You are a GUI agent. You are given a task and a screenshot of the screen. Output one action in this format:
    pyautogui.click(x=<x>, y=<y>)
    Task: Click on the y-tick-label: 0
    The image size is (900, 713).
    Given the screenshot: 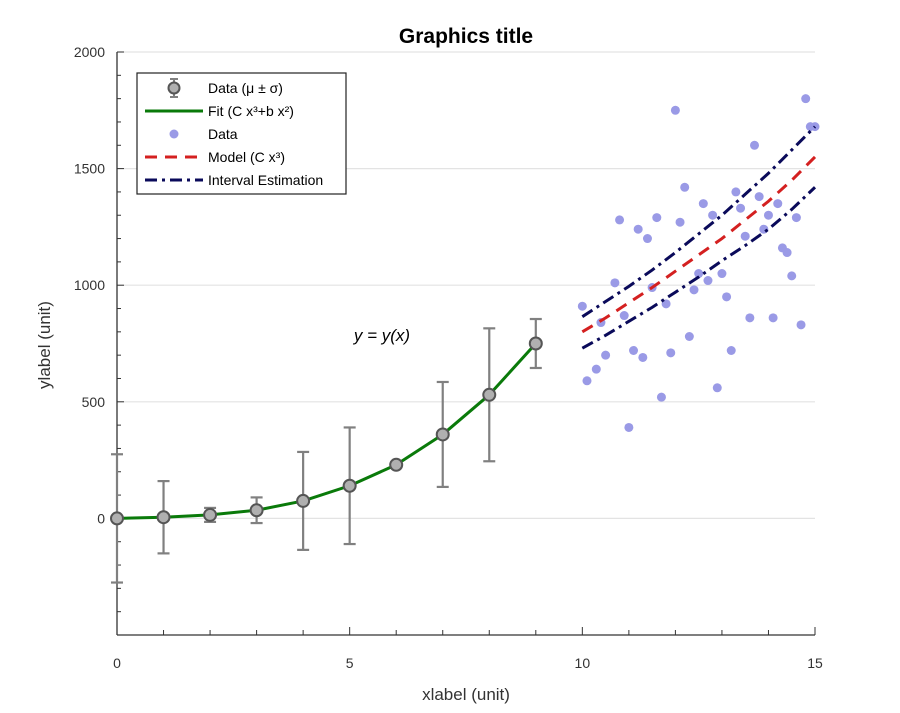 What is the action you would take?
    pyautogui.click(x=101, y=518)
    